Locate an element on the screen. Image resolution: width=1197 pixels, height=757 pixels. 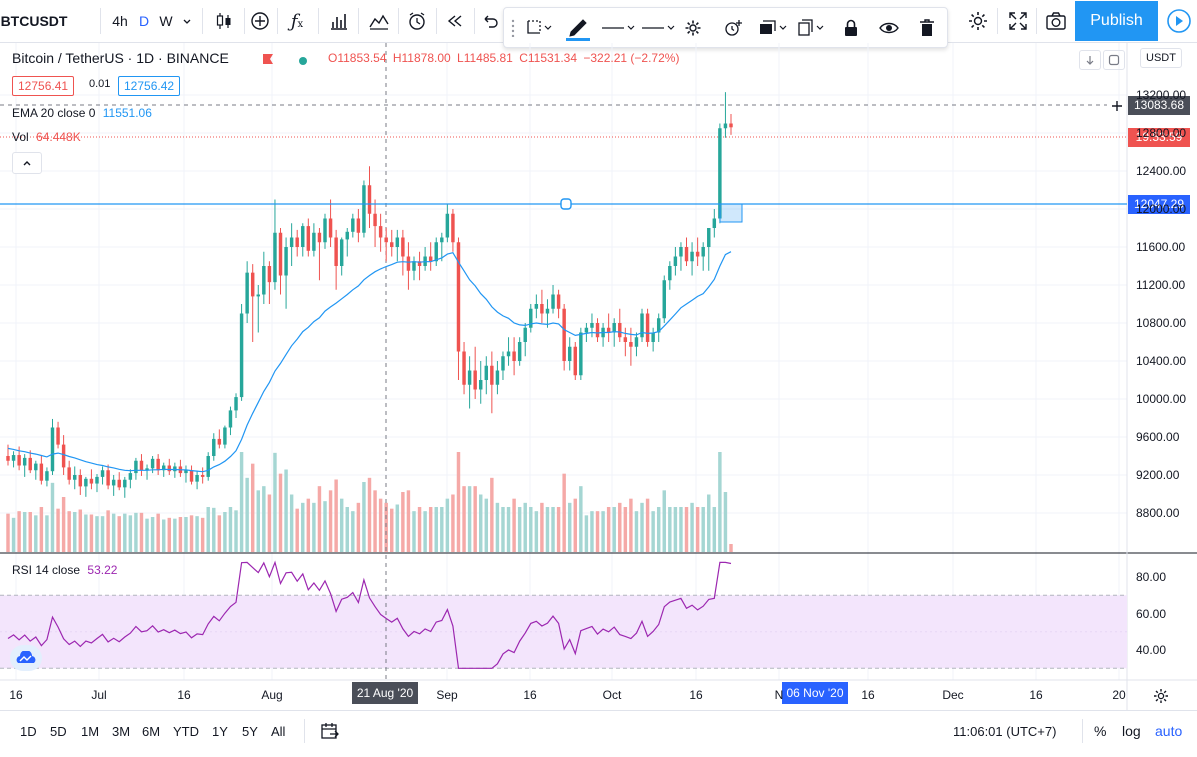
range-button-3m: 3M is located at coordinates (121, 731).